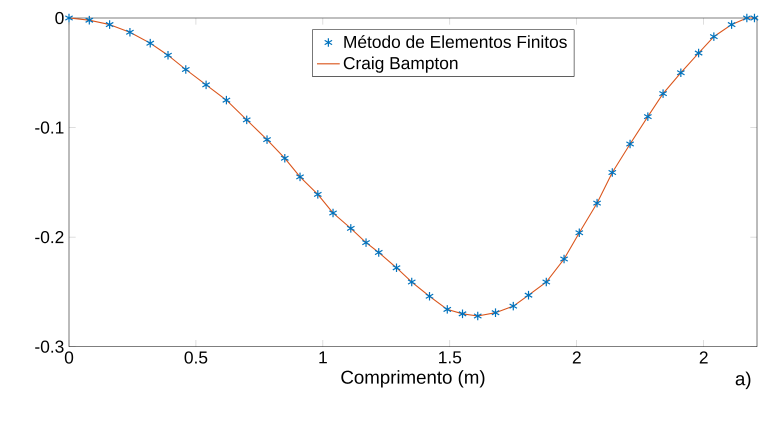 The image size is (763, 436). Describe the element at coordinates (323, 357) in the screenshot. I see `x-tick-label: 1` at that location.